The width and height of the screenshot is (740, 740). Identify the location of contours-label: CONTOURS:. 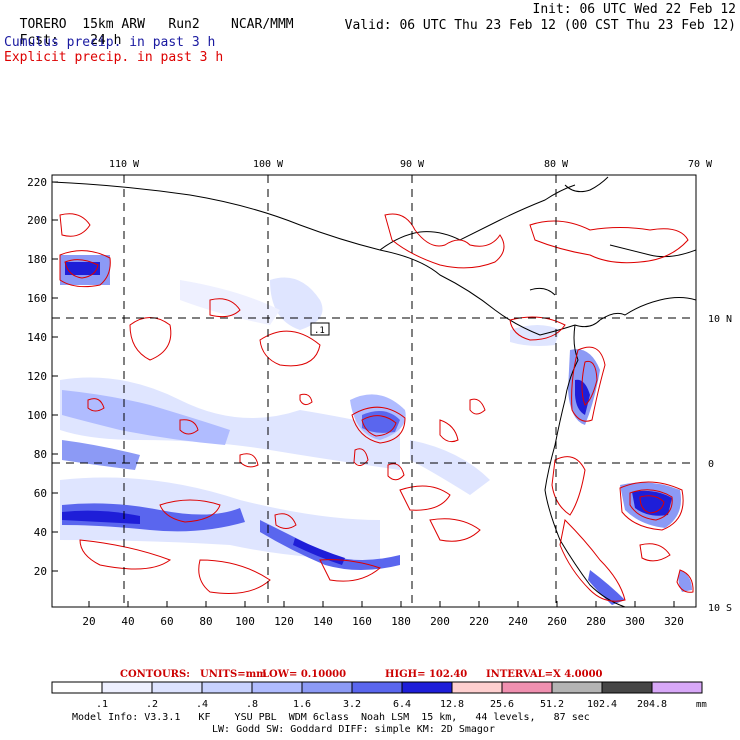
(155, 674).